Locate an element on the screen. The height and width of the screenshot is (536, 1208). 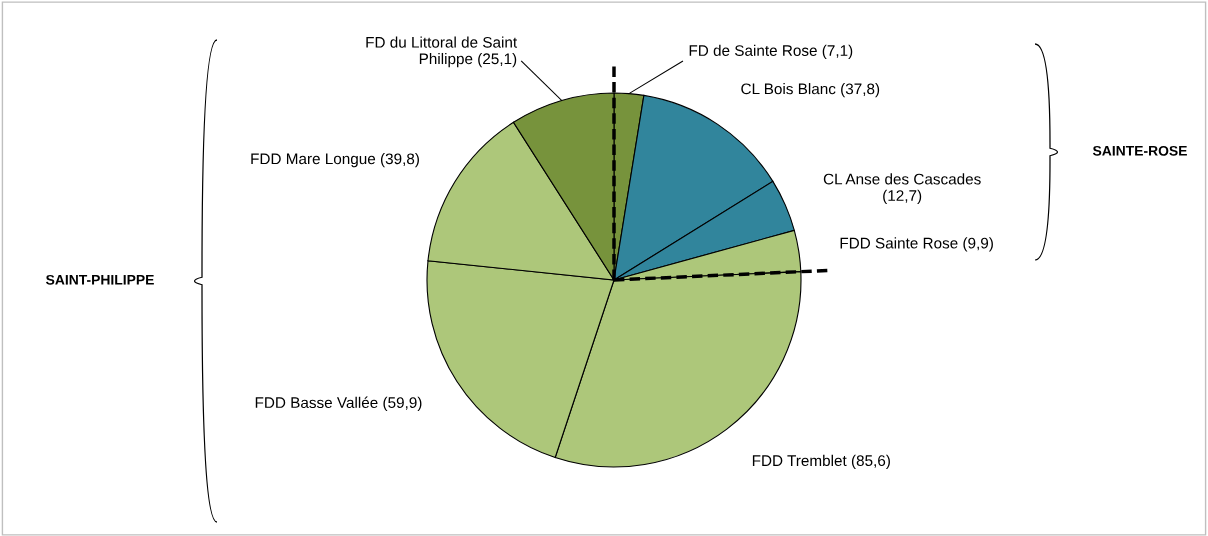
slice-label: FD de Sainte Rose (7,1) is located at coordinates (771, 51).